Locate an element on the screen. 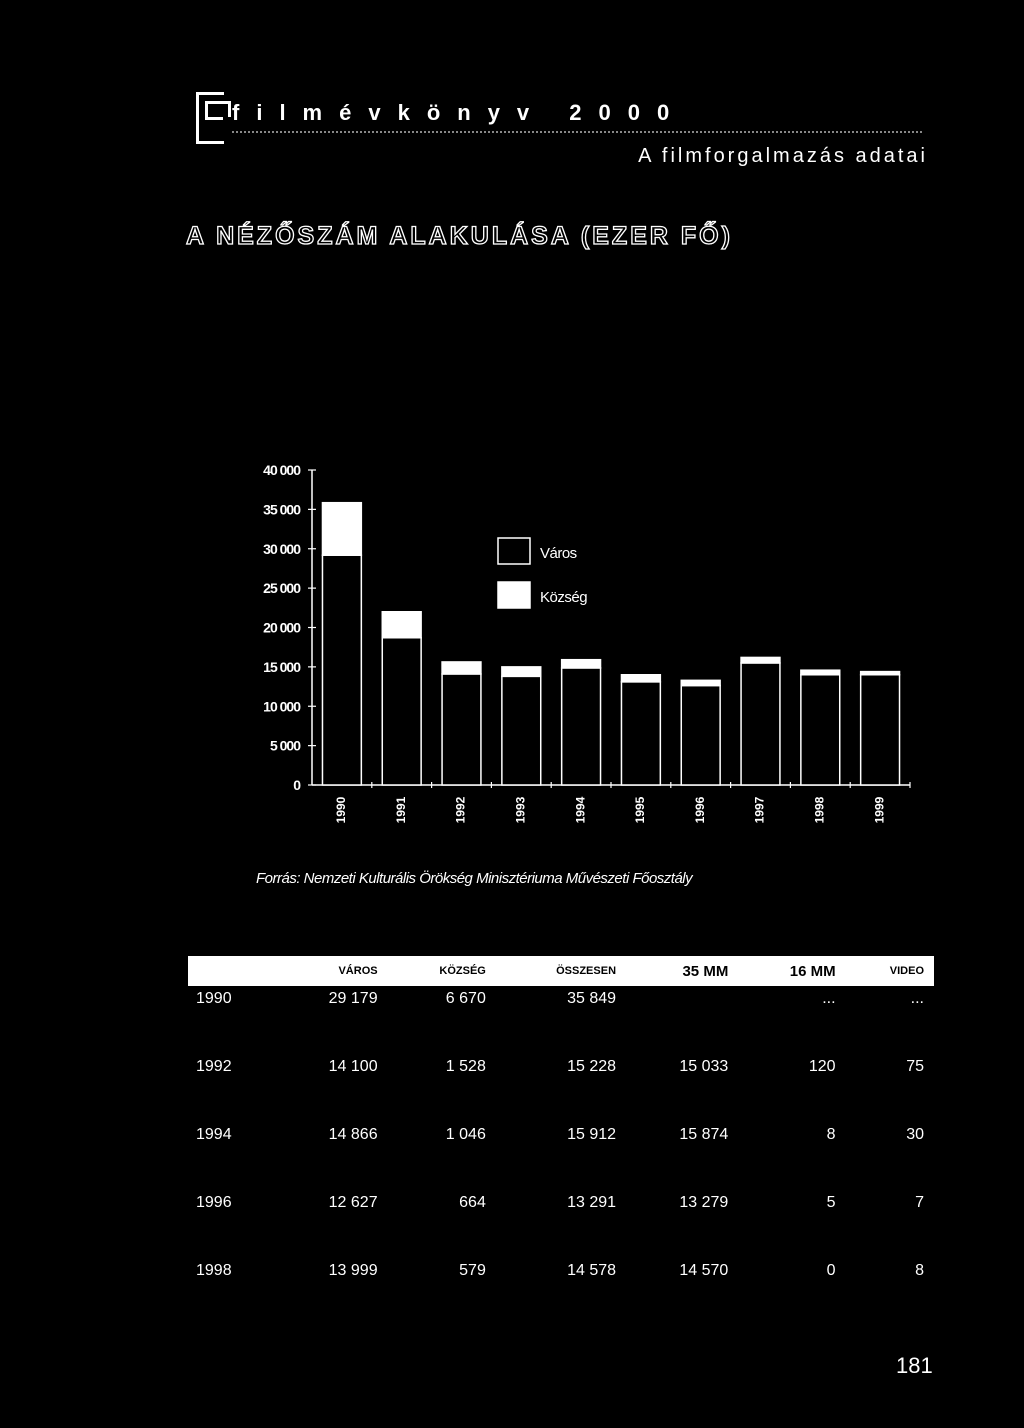 The width and height of the screenshot is (1024, 1428). table-cell: 35 849 is located at coordinates (592, 998).